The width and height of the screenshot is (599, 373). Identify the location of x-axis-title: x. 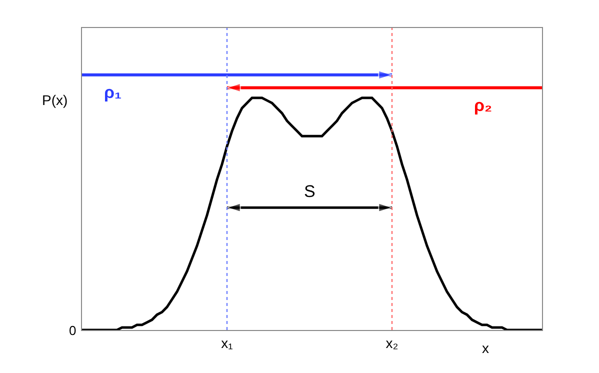
(485, 348).